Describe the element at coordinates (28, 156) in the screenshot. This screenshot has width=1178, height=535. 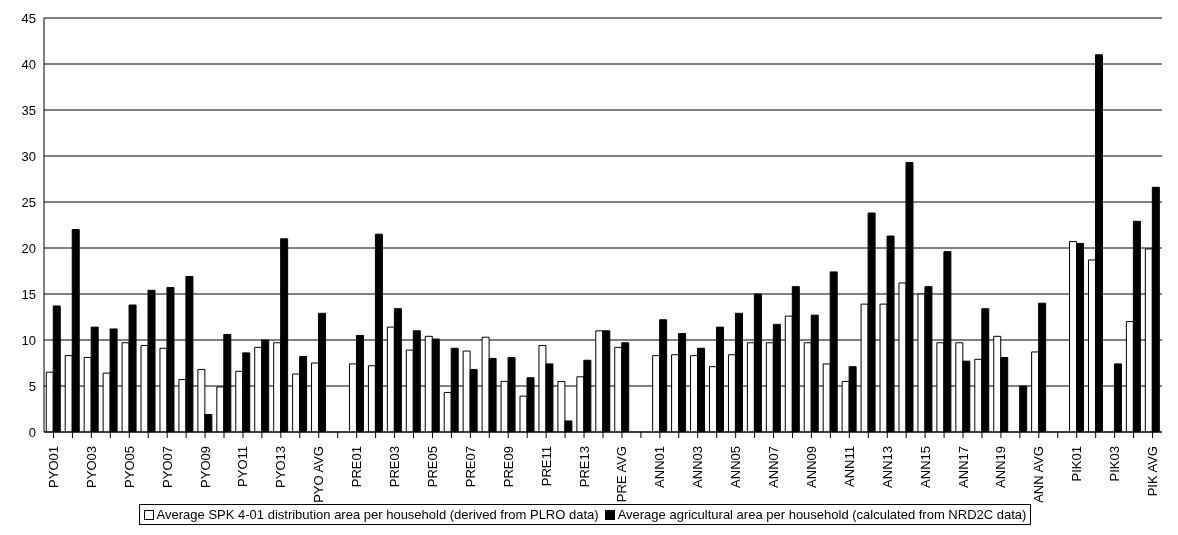
I see `y-tick-label: 30` at that location.